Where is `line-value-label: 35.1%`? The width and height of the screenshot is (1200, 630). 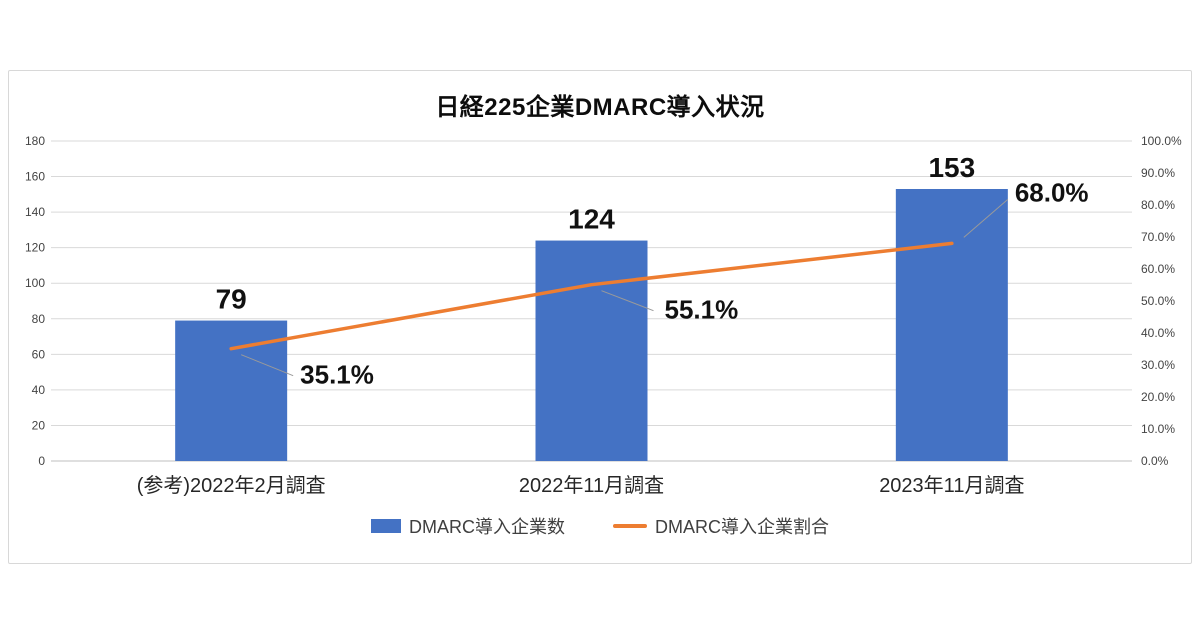 line-value-label: 35.1% is located at coordinates (337, 375).